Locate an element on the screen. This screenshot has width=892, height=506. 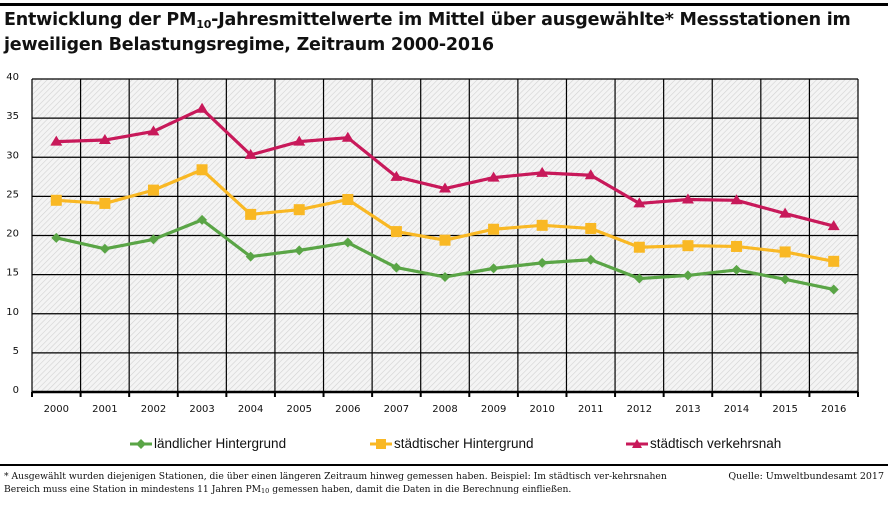
x-tick-label: 2008 is located at coordinates (444, 409).